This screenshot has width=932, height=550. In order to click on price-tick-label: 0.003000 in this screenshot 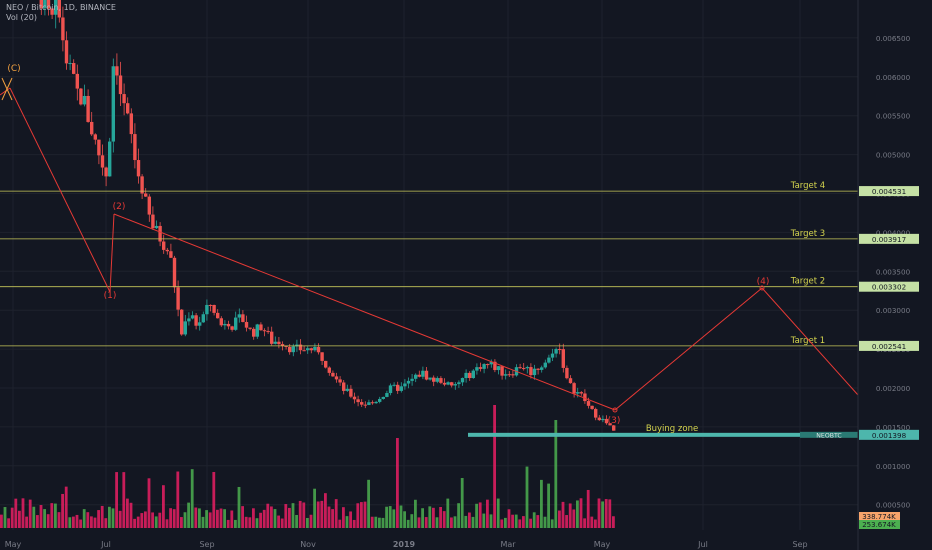, I will do `click(893, 310)`.